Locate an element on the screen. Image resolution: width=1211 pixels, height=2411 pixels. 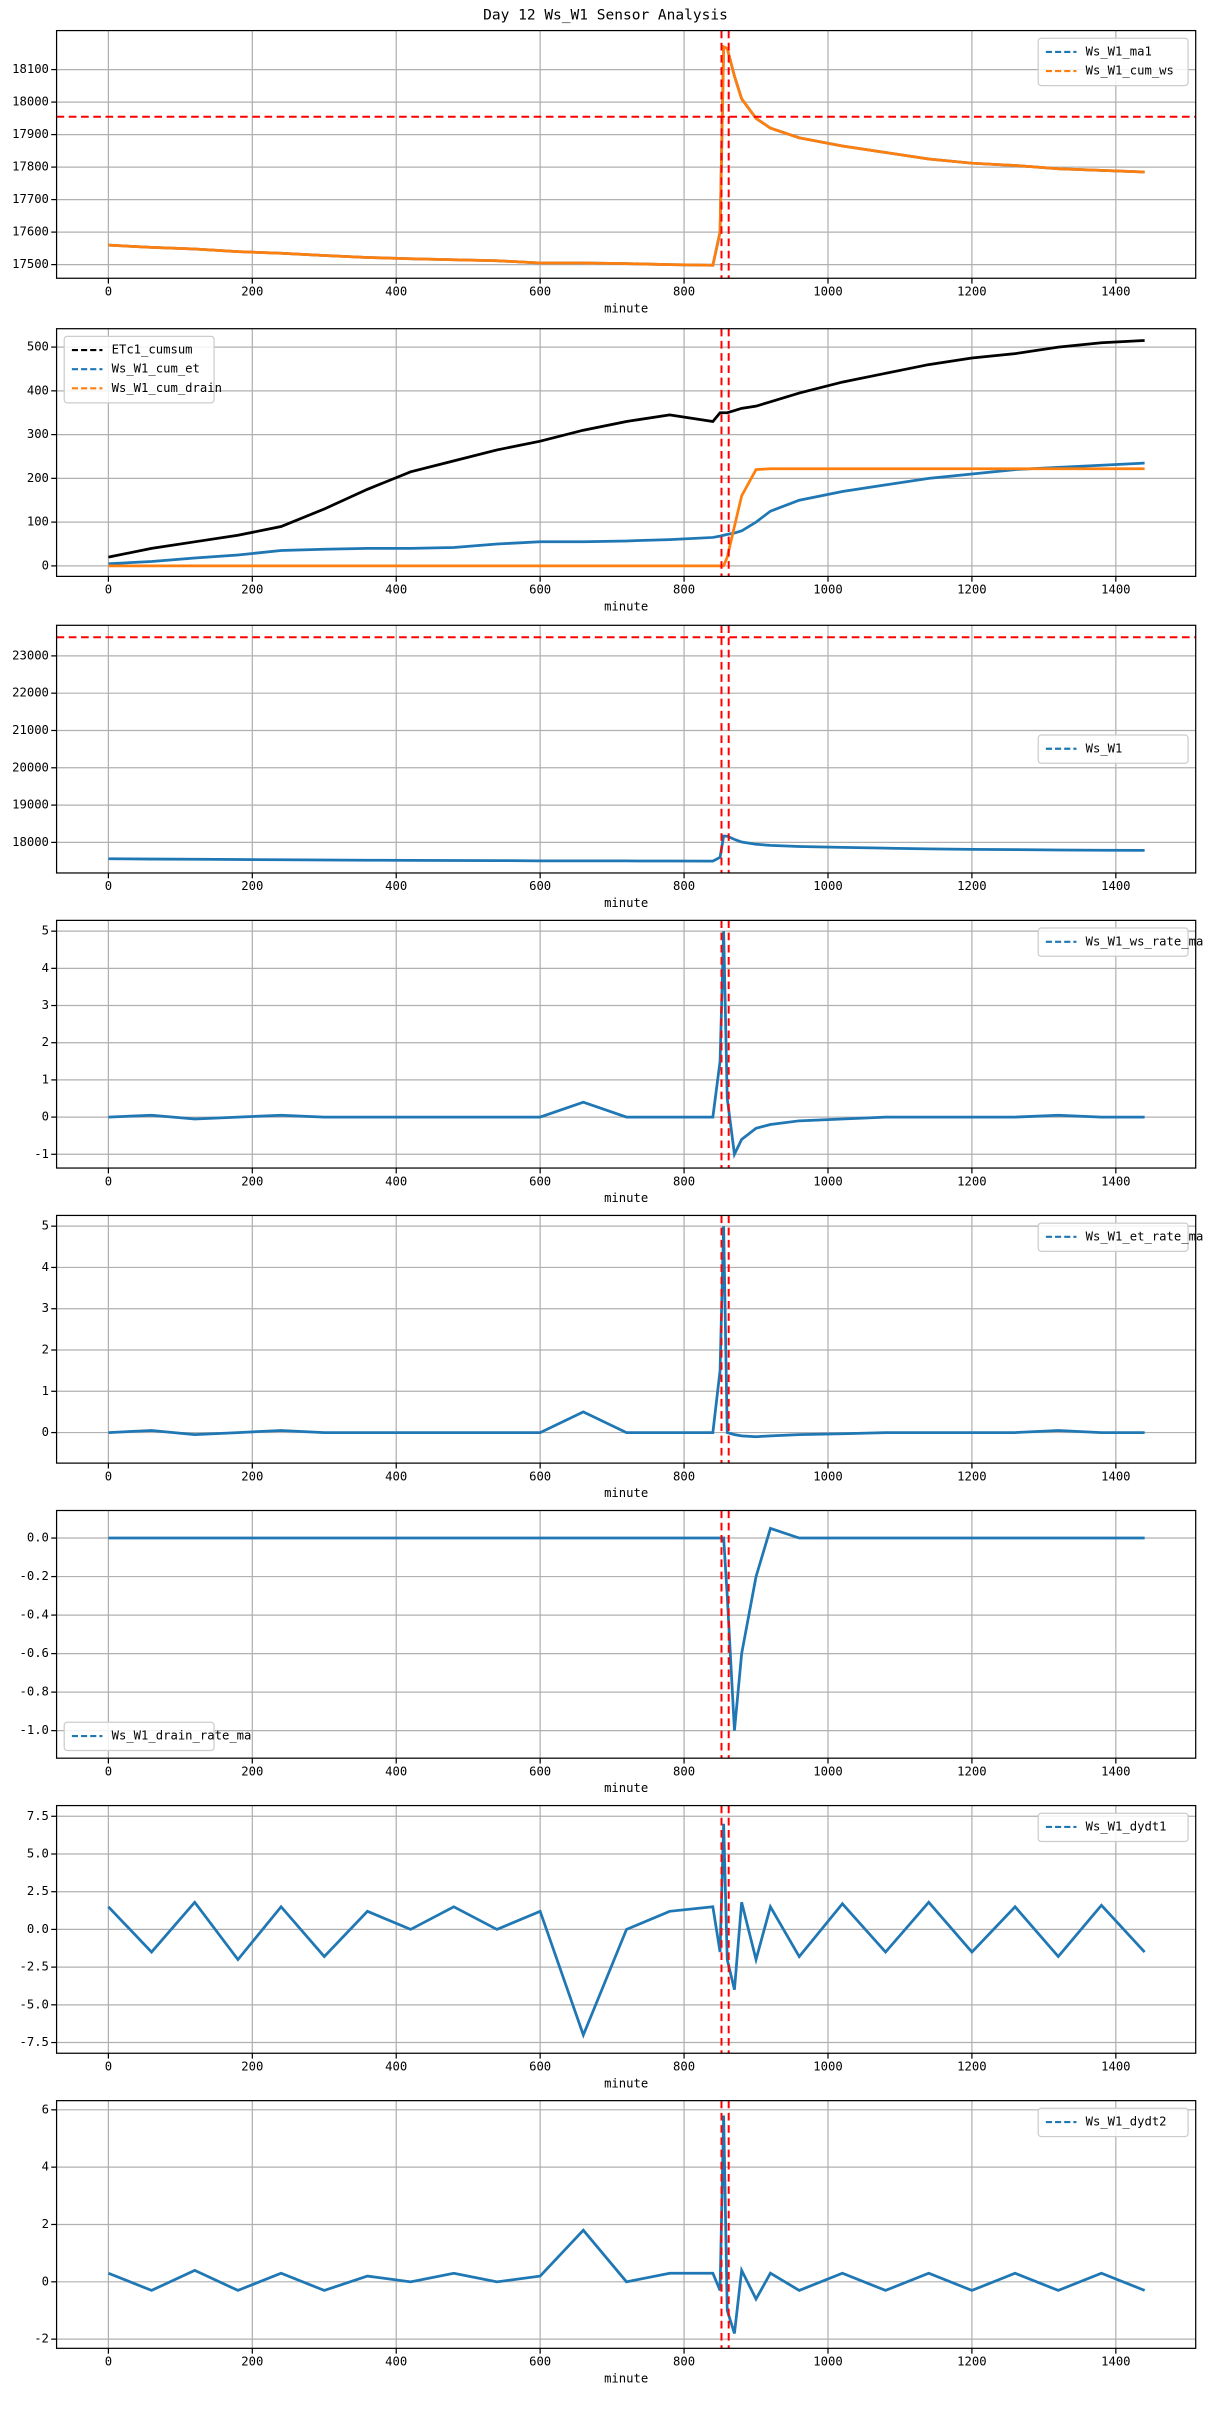
y-tick-label: -0.2 is located at coordinates (33, 1576).